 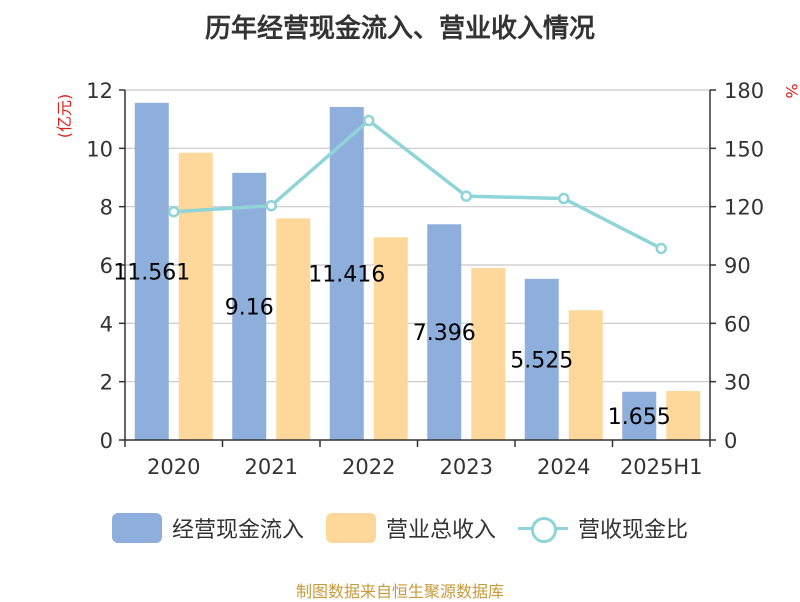 I want to click on legend-swatch-revenue, so click(x=350, y=528).